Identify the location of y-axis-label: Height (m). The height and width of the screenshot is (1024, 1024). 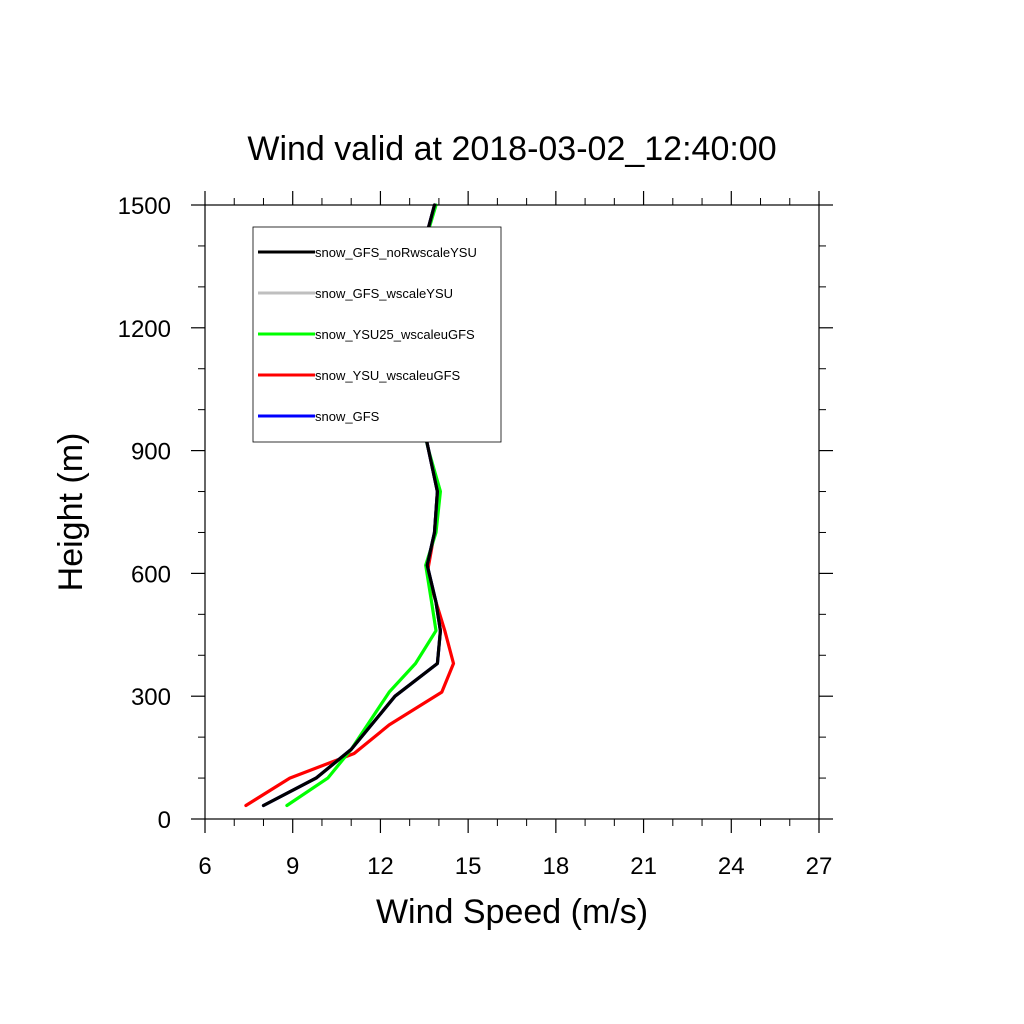
(71, 512).